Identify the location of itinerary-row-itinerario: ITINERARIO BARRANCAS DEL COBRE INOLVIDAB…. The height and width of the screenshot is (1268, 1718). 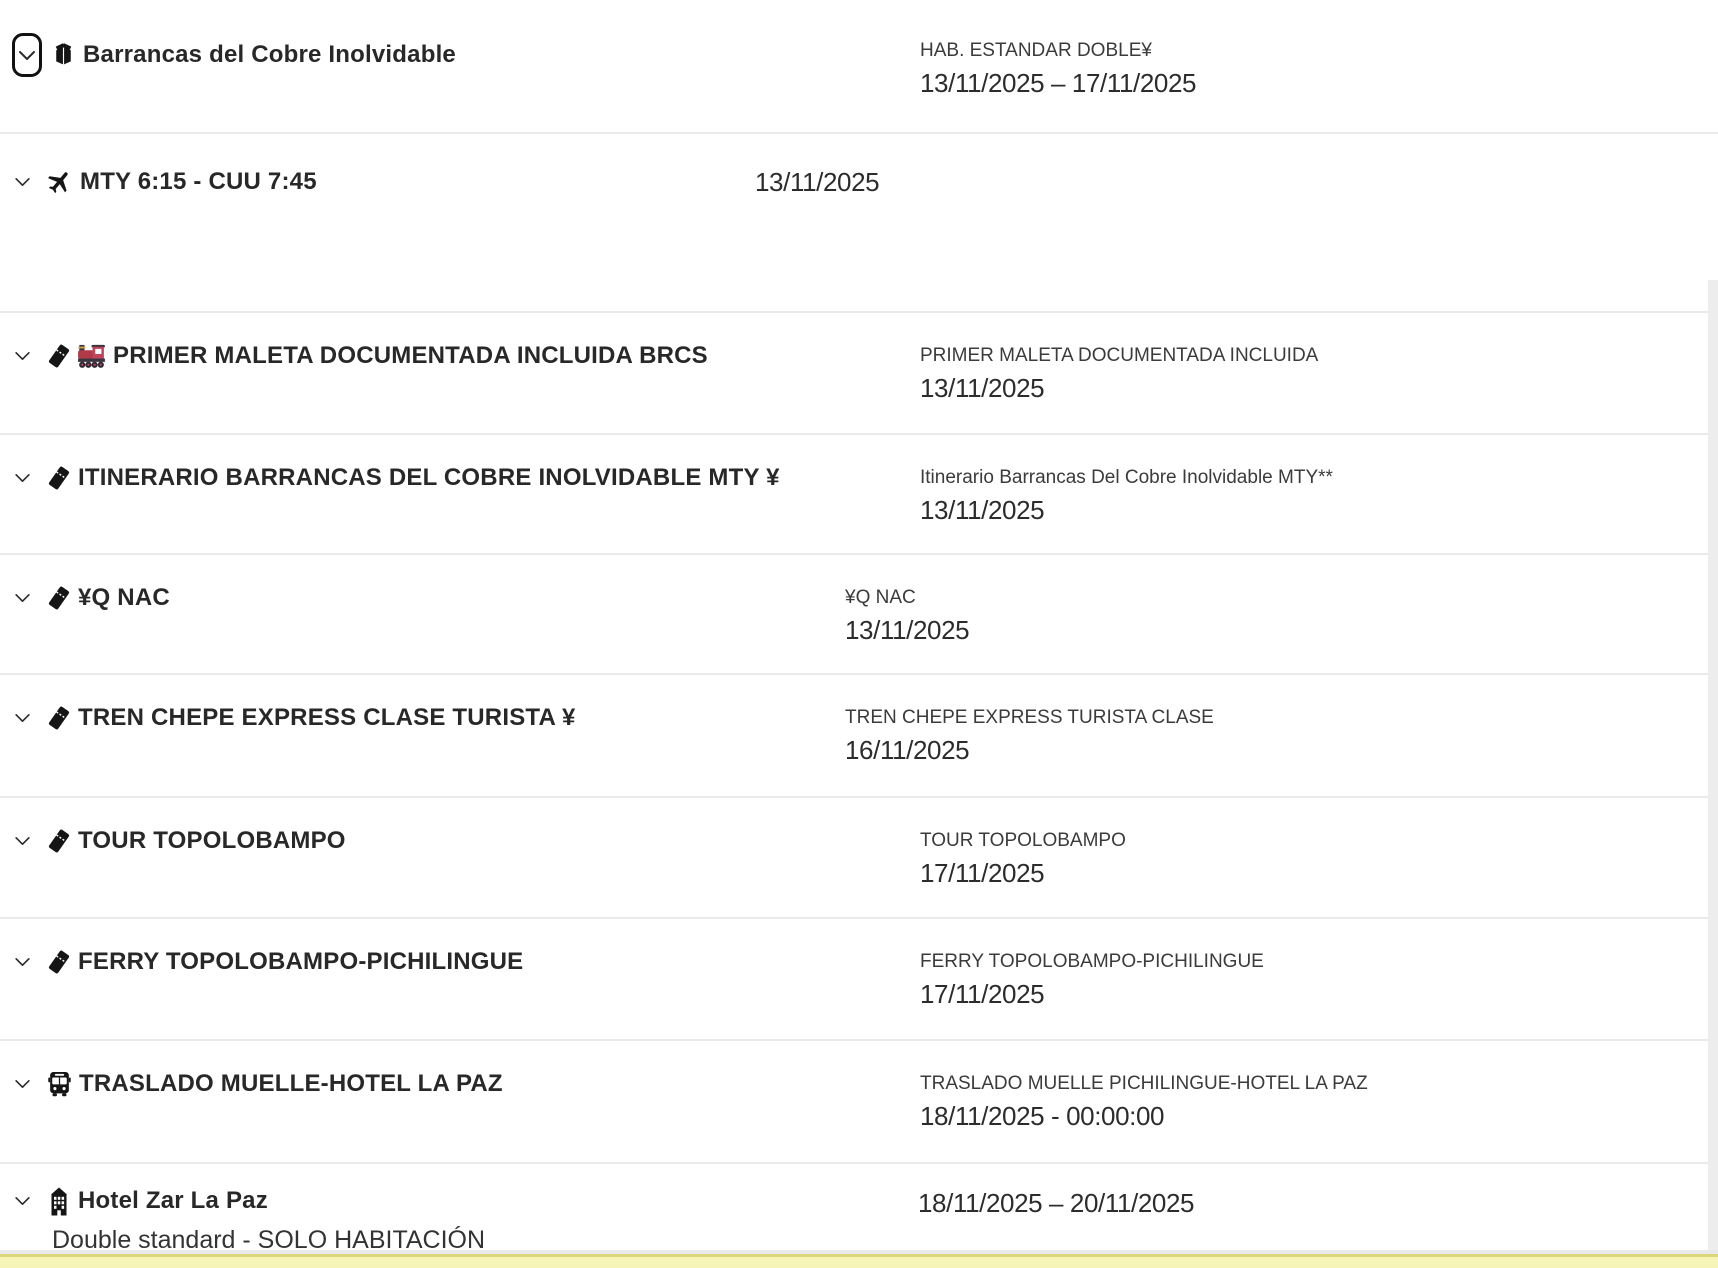
(859, 493).